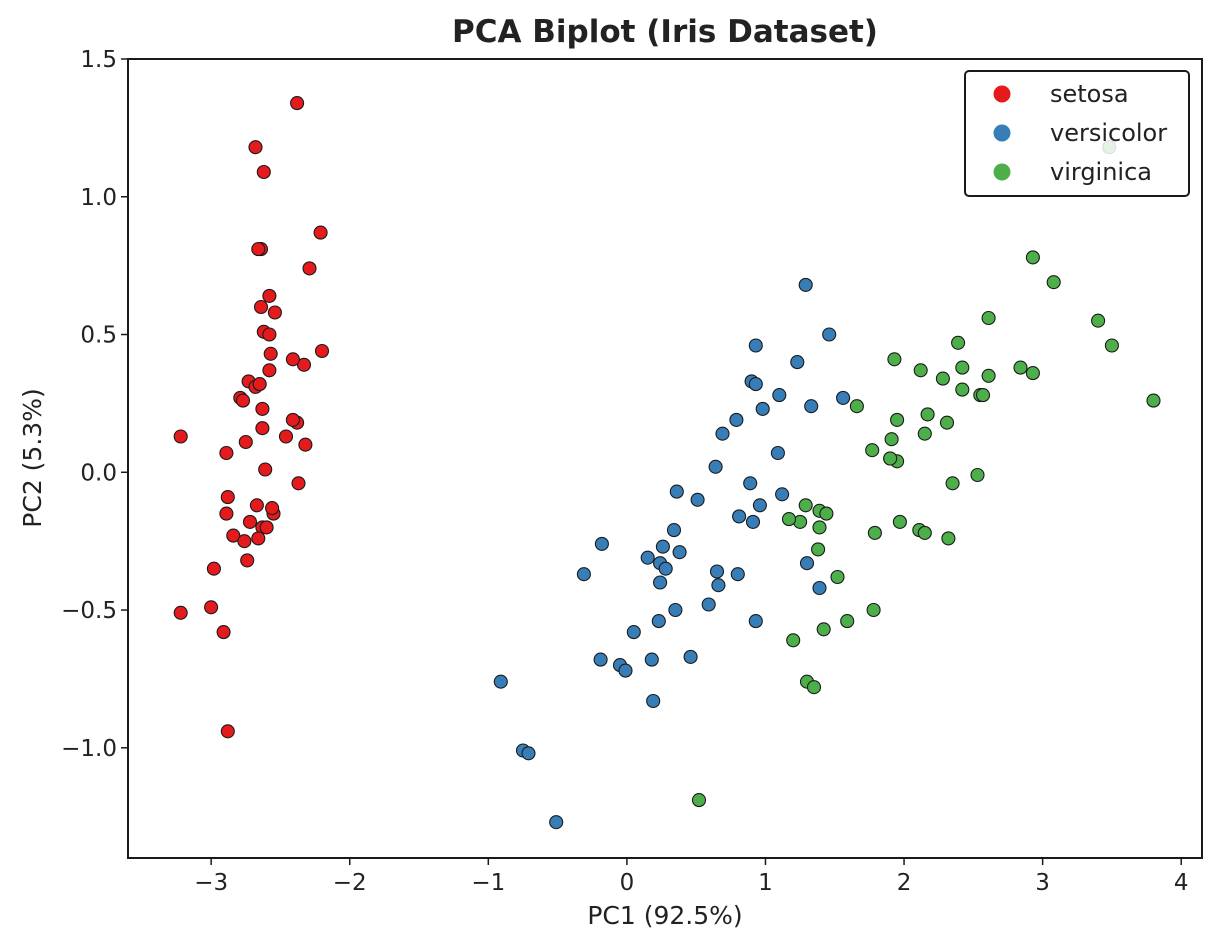  I want to click on x-tick-label: 0, so click(627, 883).